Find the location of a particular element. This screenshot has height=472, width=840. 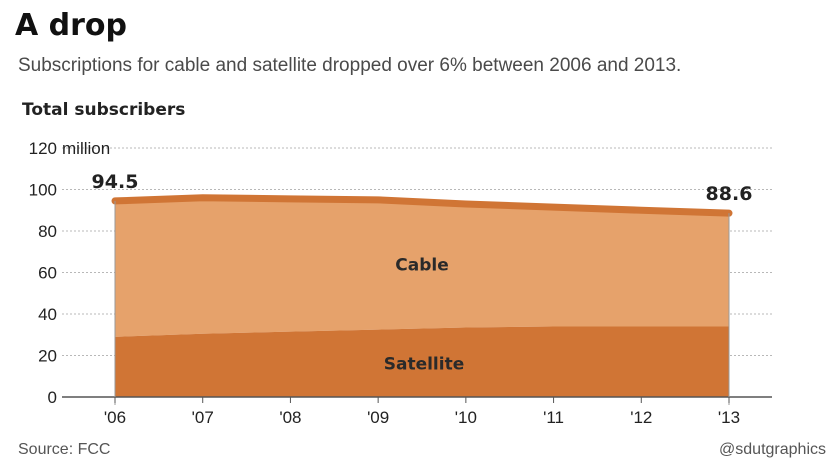

x-tick-label: '06 is located at coordinates (115, 417).